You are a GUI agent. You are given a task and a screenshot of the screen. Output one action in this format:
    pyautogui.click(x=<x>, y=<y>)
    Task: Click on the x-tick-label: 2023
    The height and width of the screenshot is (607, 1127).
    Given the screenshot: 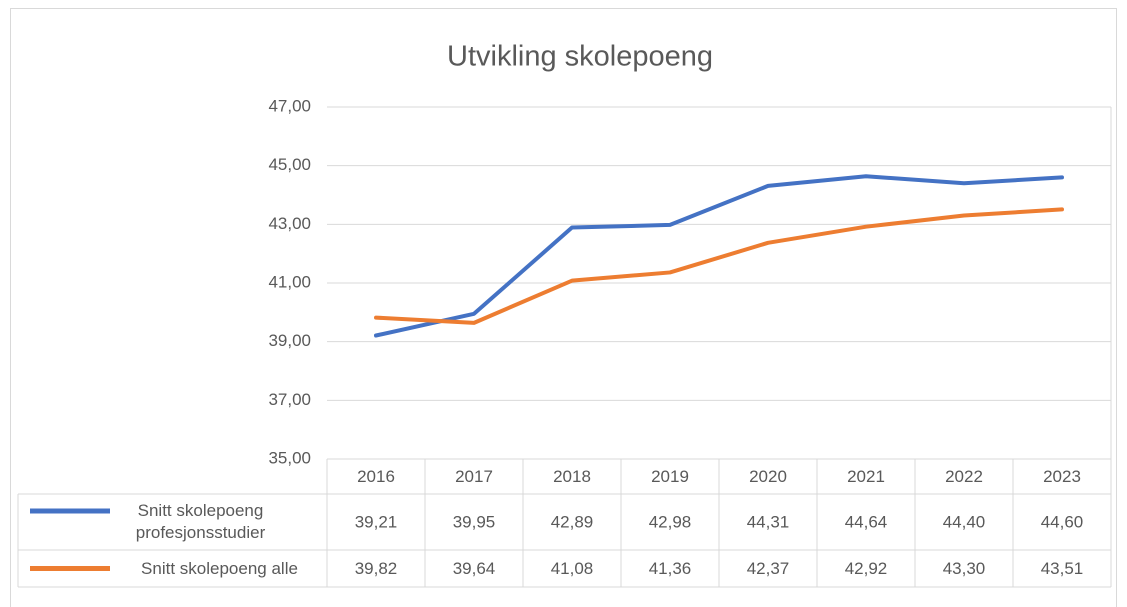 What is the action you would take?
    pyautogui.click(x=1062, y=476)
    